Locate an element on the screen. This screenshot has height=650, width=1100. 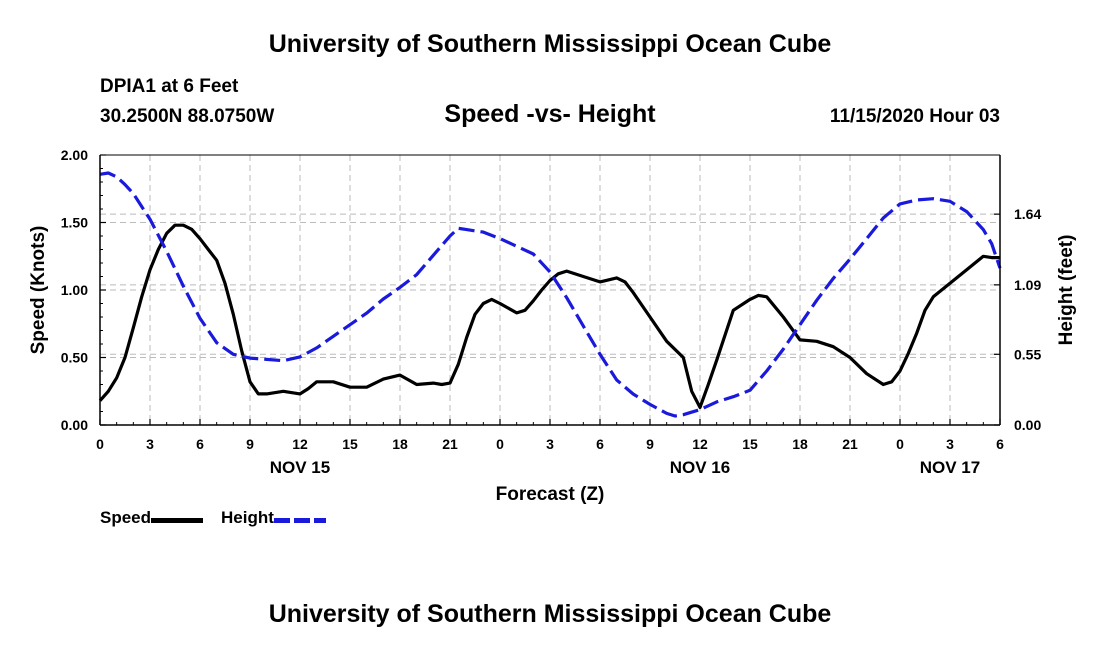
date-label: NOV 17 is located at coordinates (950, 467).